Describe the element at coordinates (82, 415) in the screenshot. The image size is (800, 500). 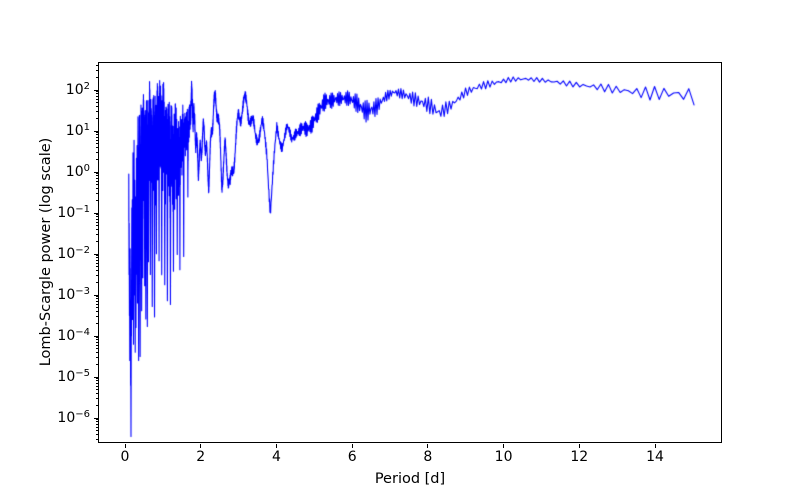
I see `power-exponent: −6` at that location.